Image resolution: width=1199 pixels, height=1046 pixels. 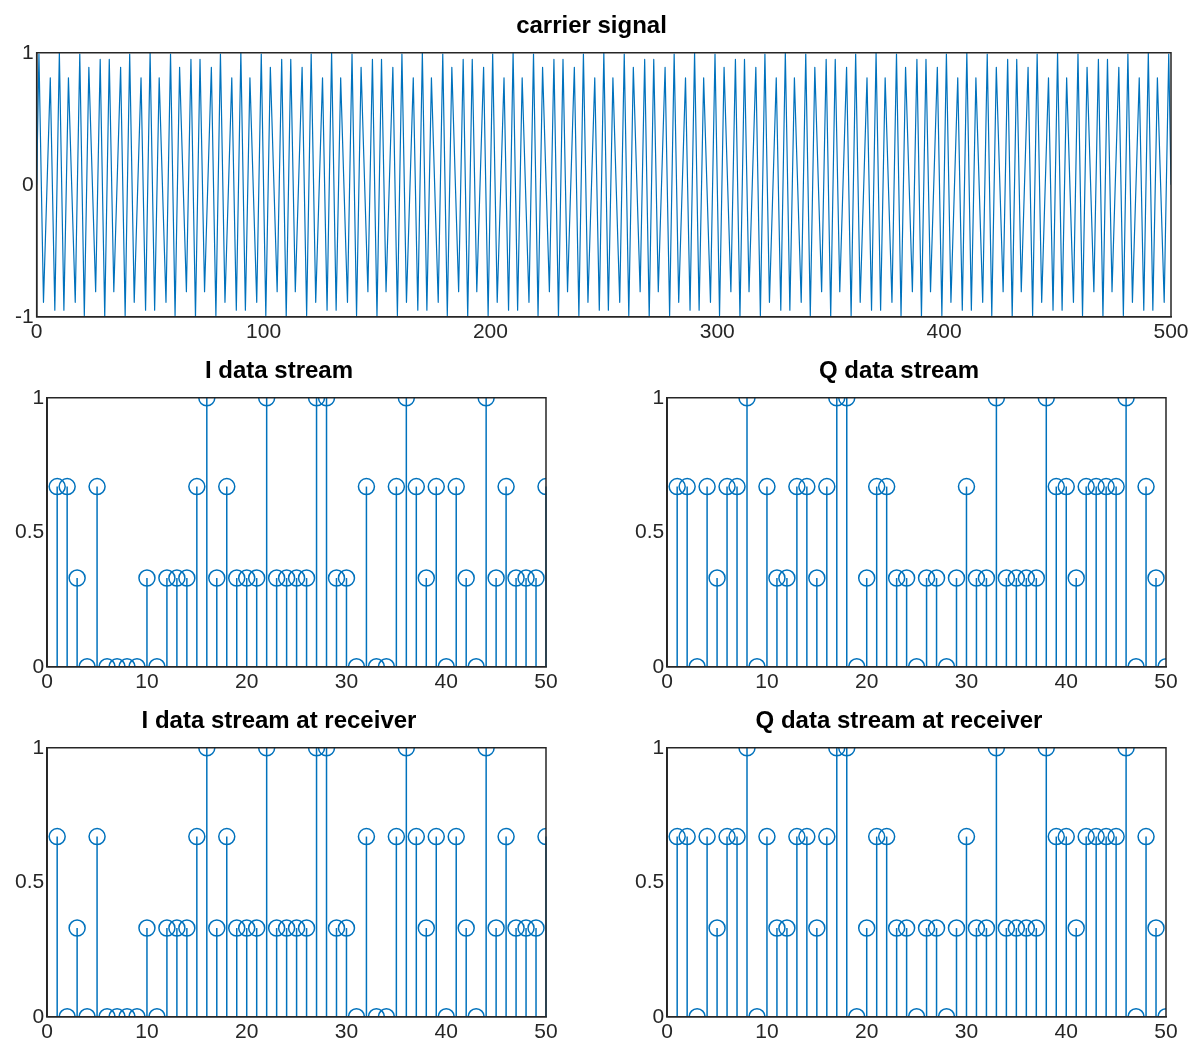 I want to click on chart-title: Q data stream, so click(x=899, y=370).